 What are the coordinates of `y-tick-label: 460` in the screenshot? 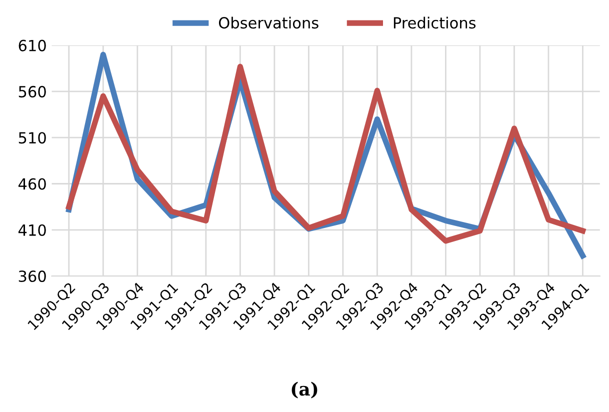 It's located at (32, 184).